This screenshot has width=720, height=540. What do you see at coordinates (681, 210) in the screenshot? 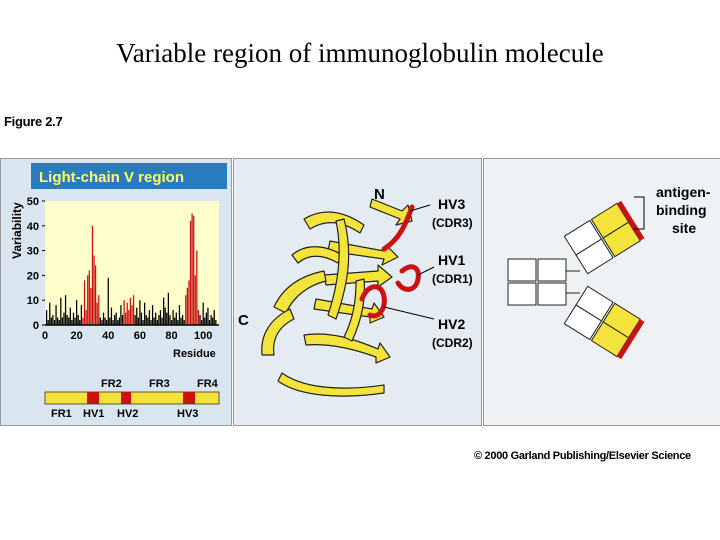
I see `binding-label: binding` at bounding box center [681, 210].